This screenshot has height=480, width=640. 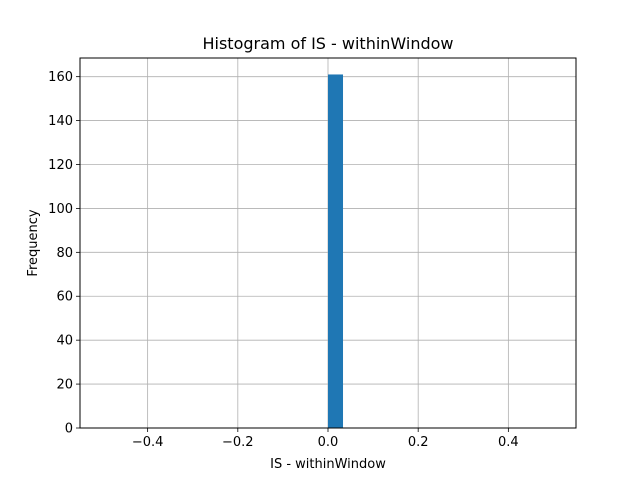 What do you see at coordinates (60, 77) in the screenshot?
I see `y-tick-label: 160` at bounding box center [60, 77].